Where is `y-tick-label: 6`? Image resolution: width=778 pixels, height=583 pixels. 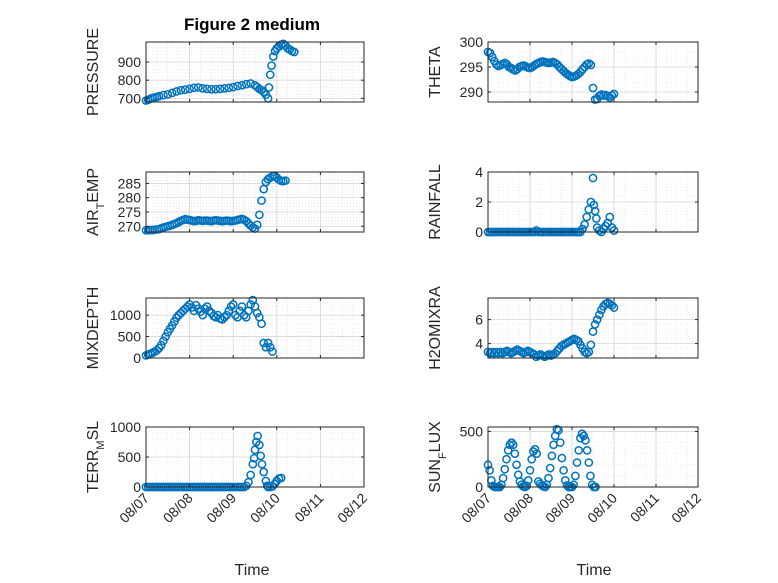
y-tick-label: 6 is located at coordinates (479, 320).